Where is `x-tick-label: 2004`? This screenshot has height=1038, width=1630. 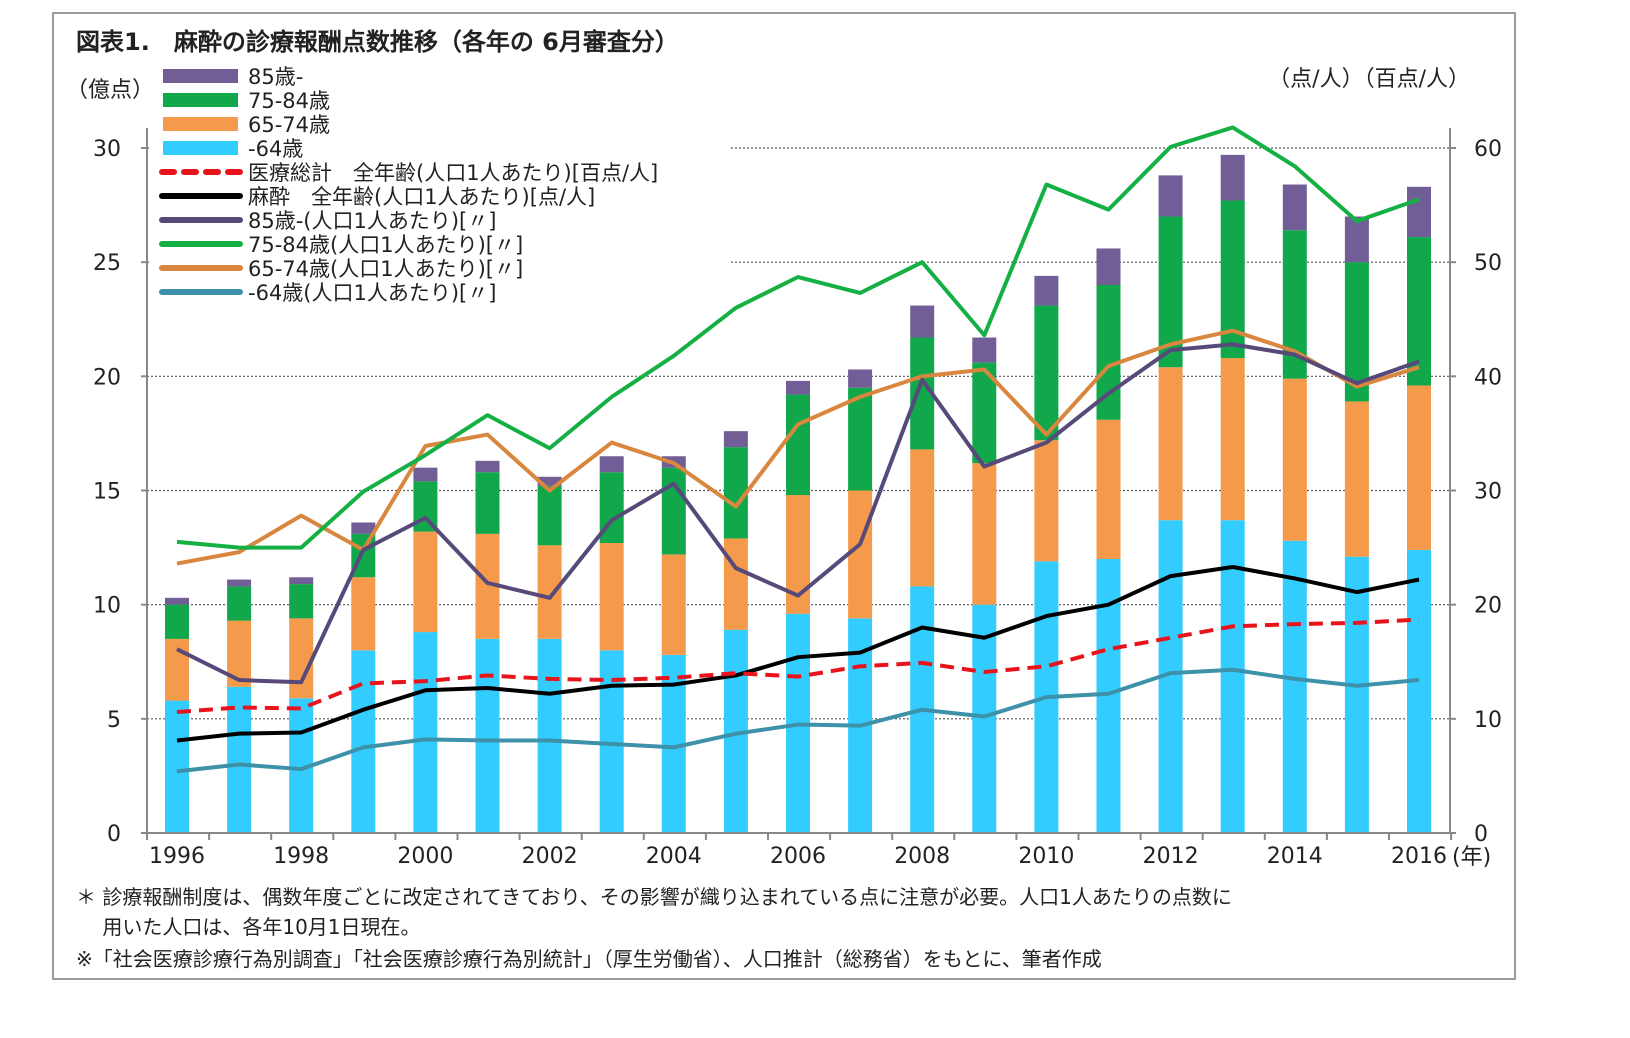
x-tick-label: 2004 is located at coordinates (674, 856).